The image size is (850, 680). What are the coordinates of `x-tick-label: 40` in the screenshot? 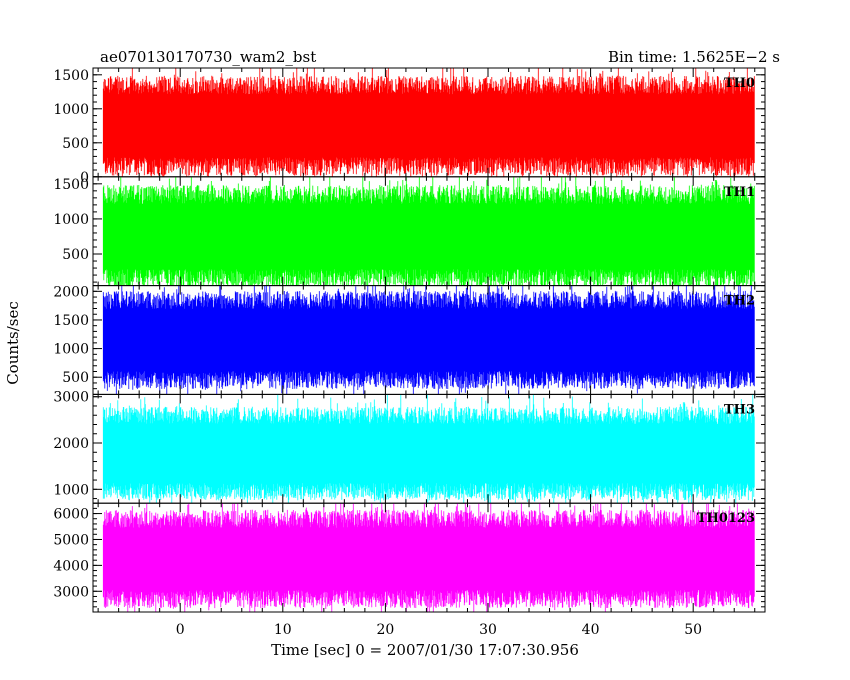 It's located at (591, 630).